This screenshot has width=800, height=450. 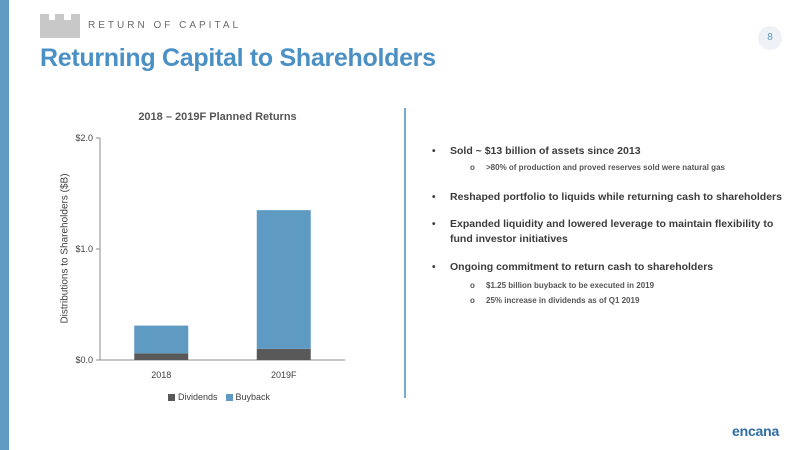 I want to click on castle-icon, so click(x=60, y=26).